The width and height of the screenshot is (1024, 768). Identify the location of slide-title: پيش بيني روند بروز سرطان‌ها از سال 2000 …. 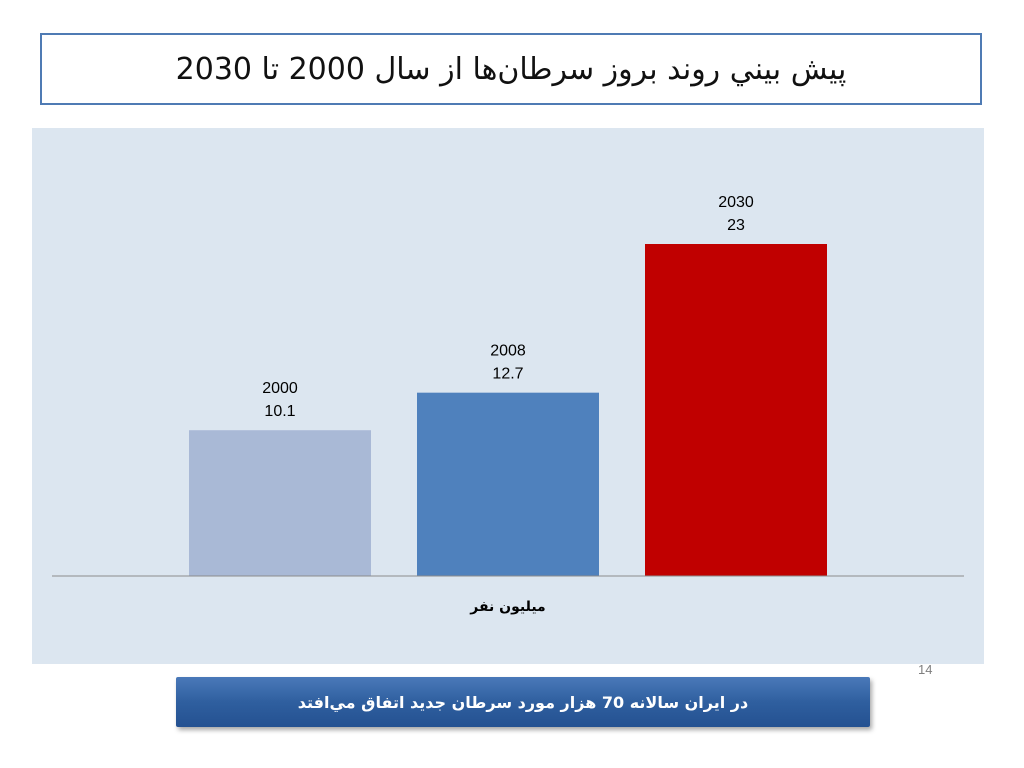
(511, 69).